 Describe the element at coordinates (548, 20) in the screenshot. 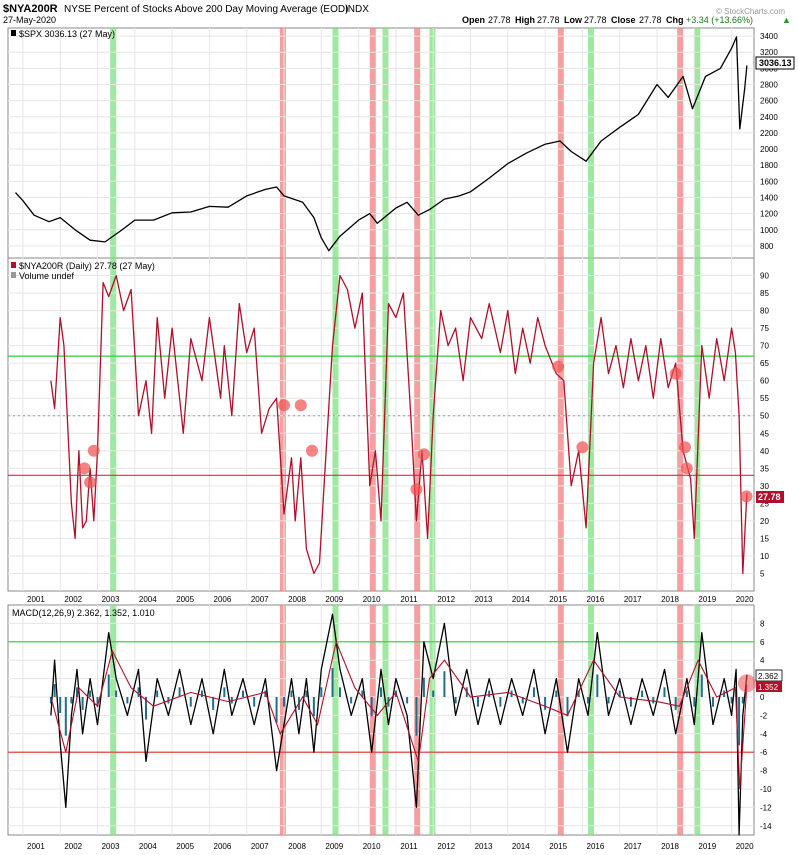

I see `high-value: 27.78` at that location.